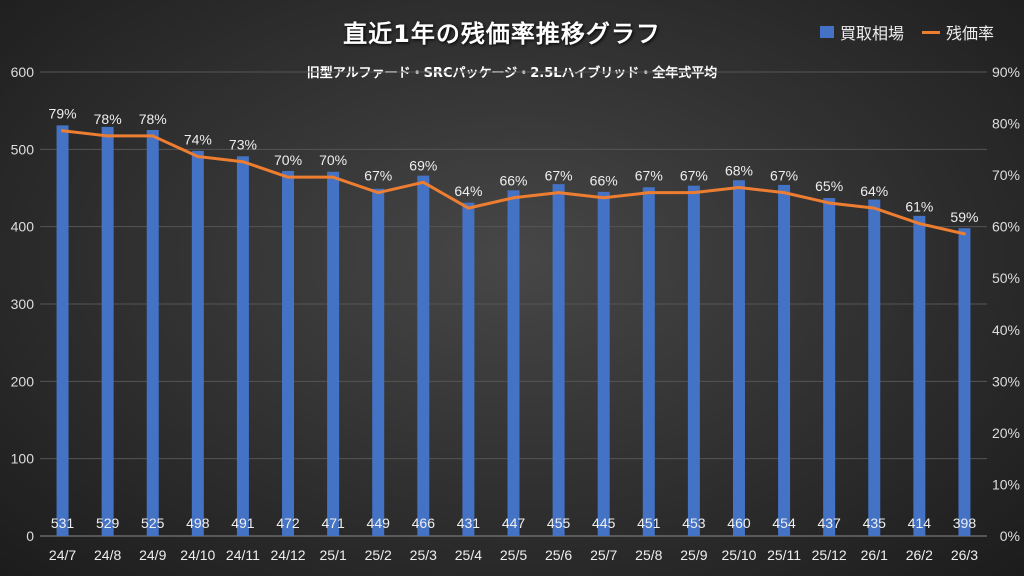 Image resolution: width=1024 pixels, height=576 pixels. What do you see at coordinates (920, 523) in the screenshot?
I see `bar-data-label: 414` at bounding box center [920, 523].